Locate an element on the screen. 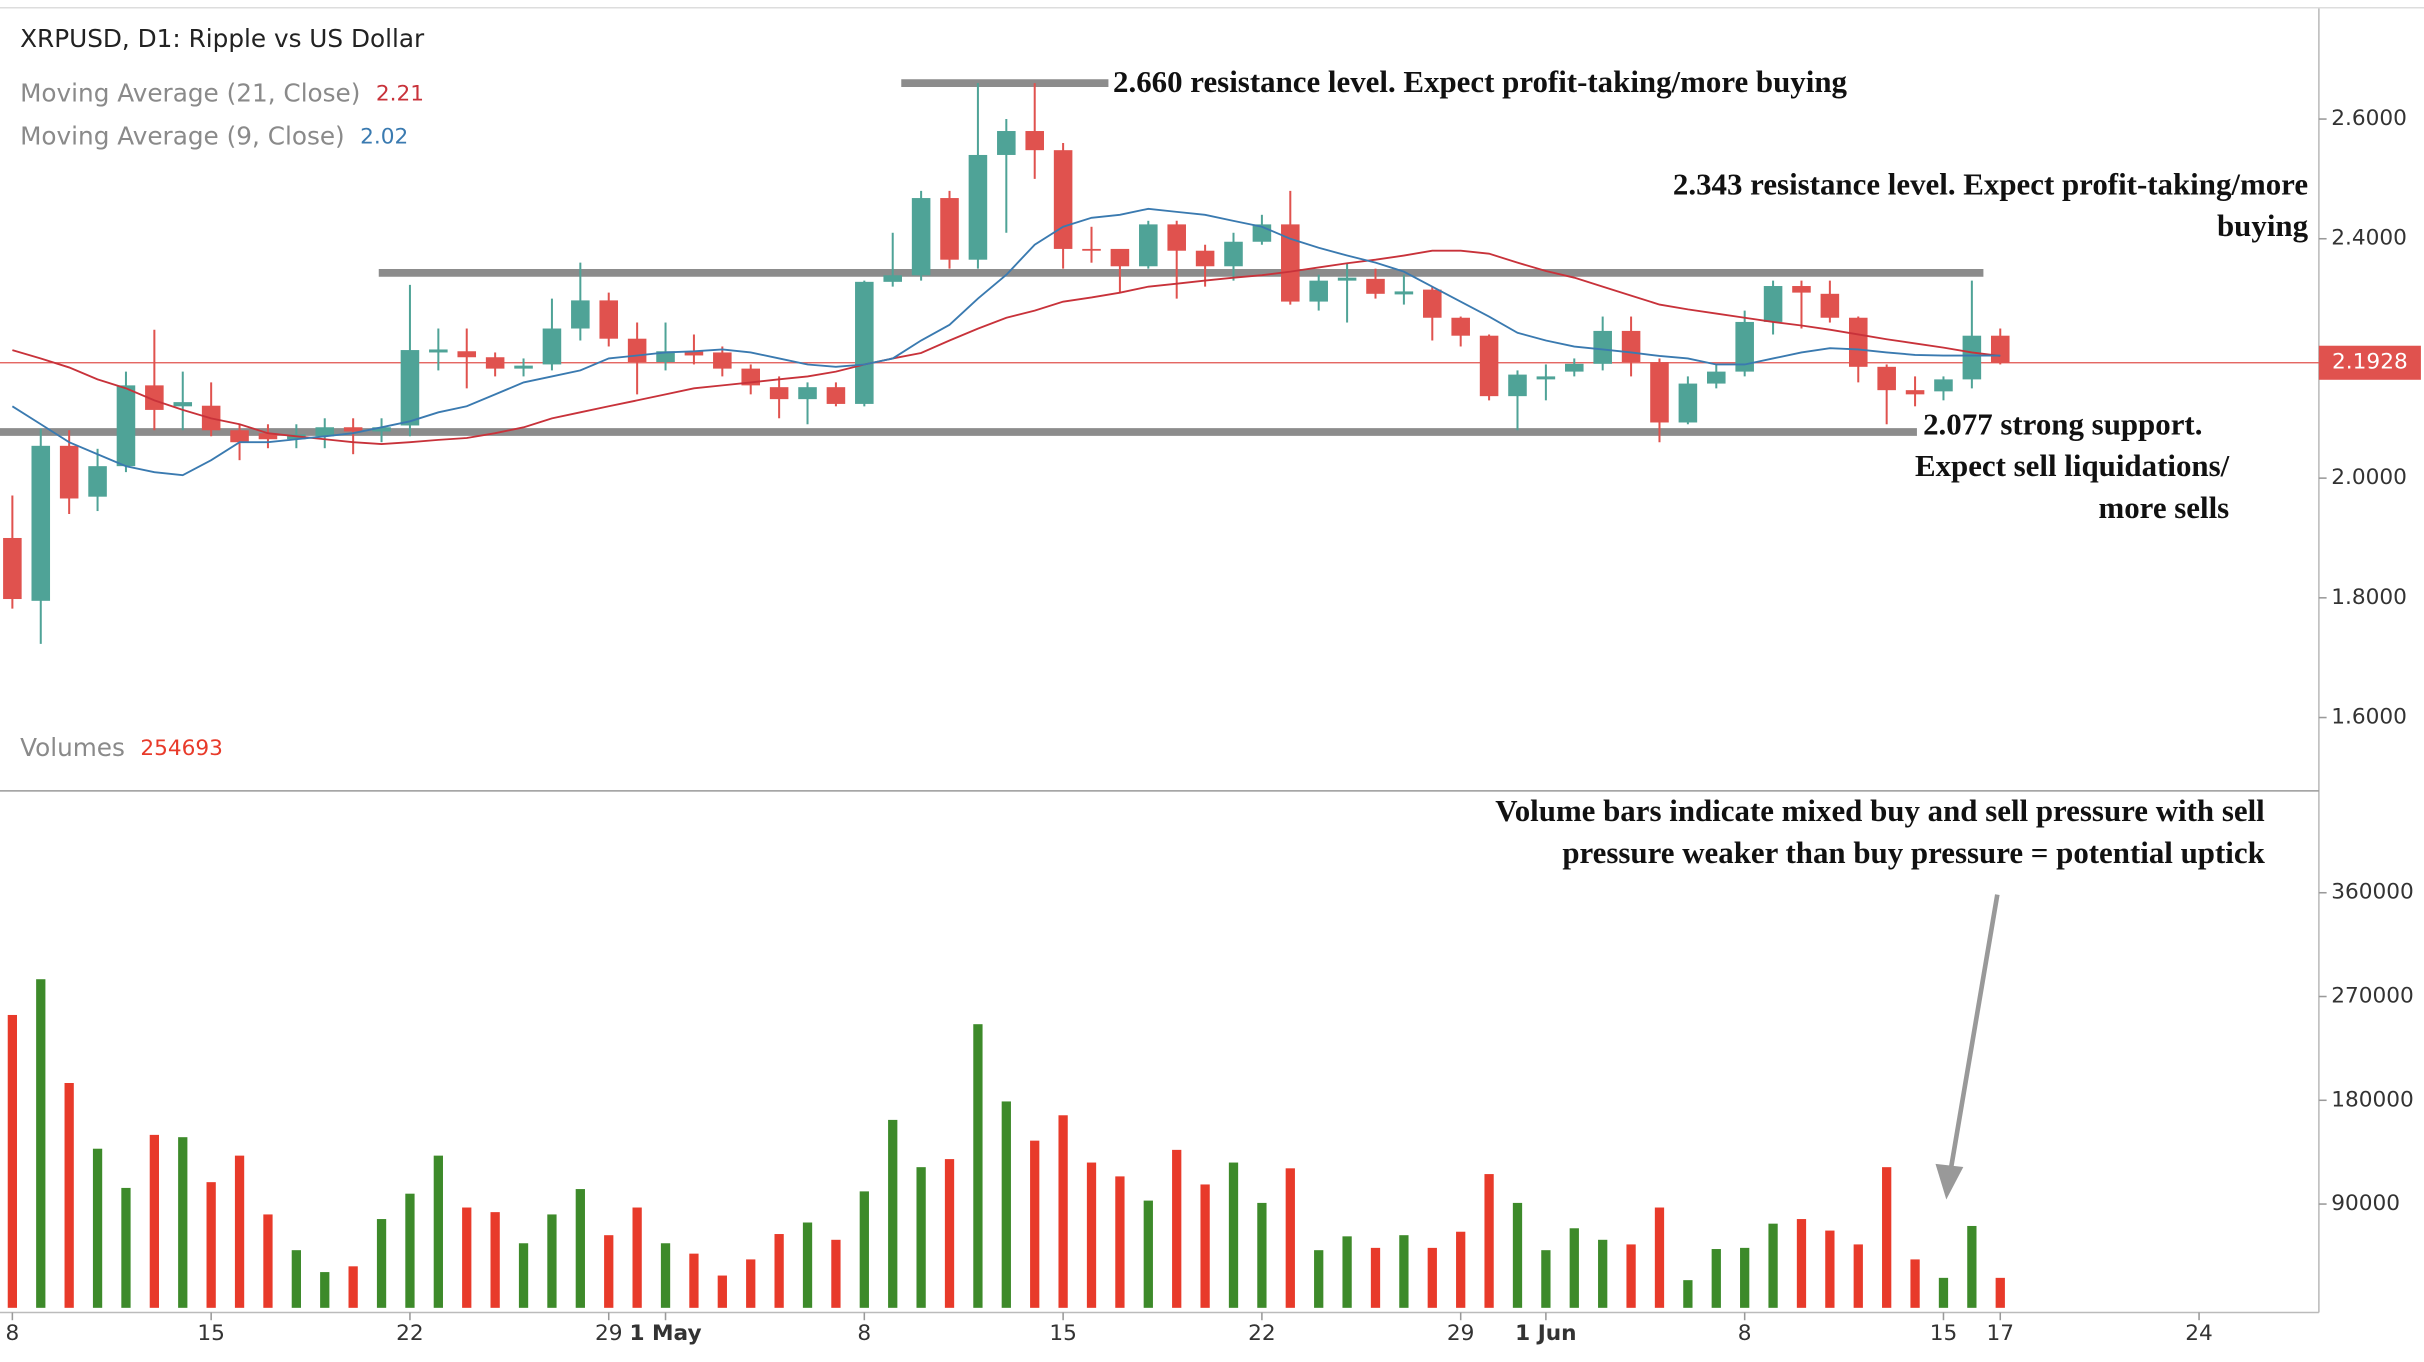 The height and width of the screenshot is (1362, 2424). annotation: 2.077 strong support. is located at coordinates (2062, 423).